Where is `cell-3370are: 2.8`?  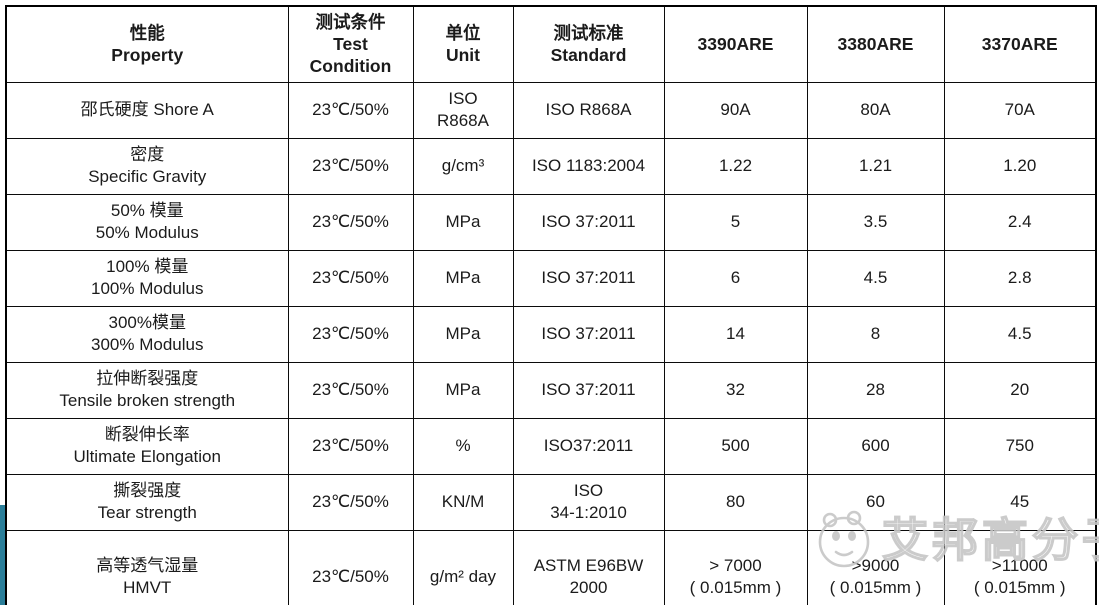 cell-3370are: 2.8 is located at coordinates (1020, 278).